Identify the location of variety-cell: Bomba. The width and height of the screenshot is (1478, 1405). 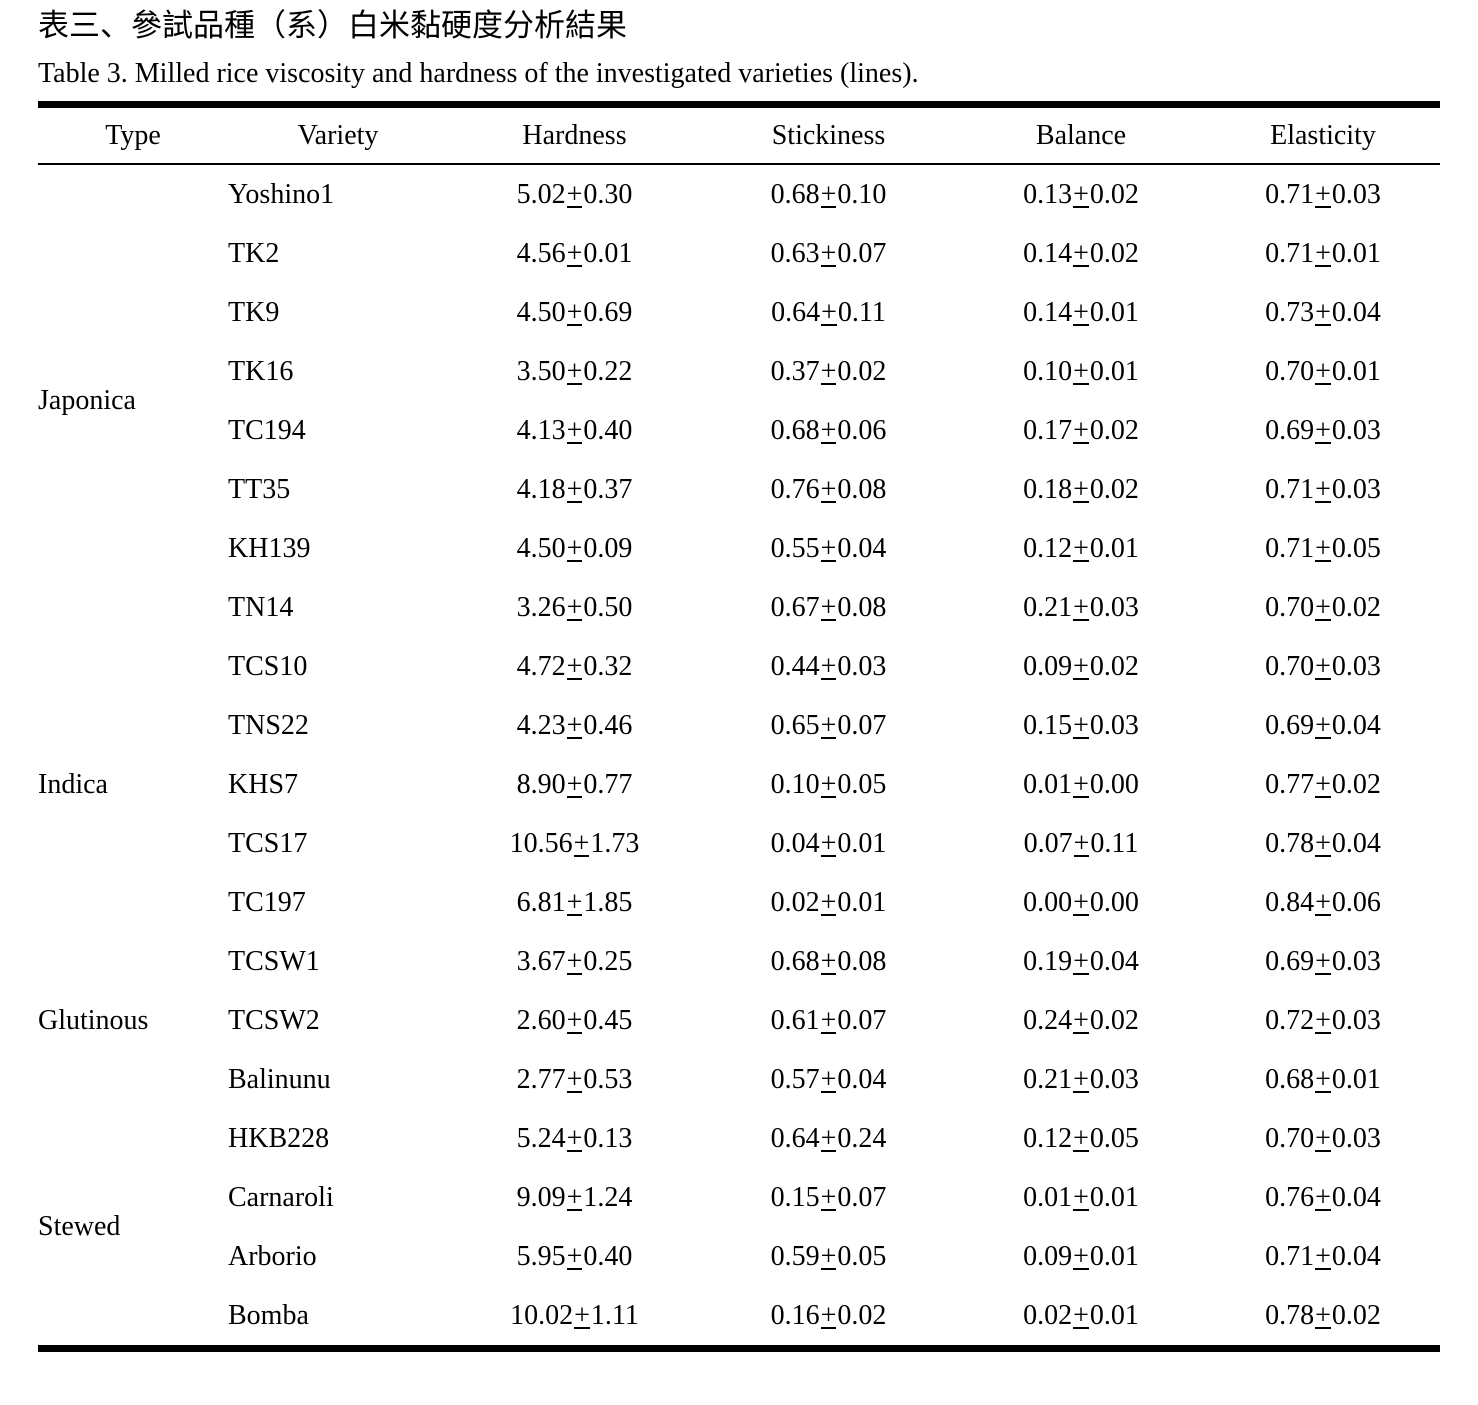
(268, 1315).